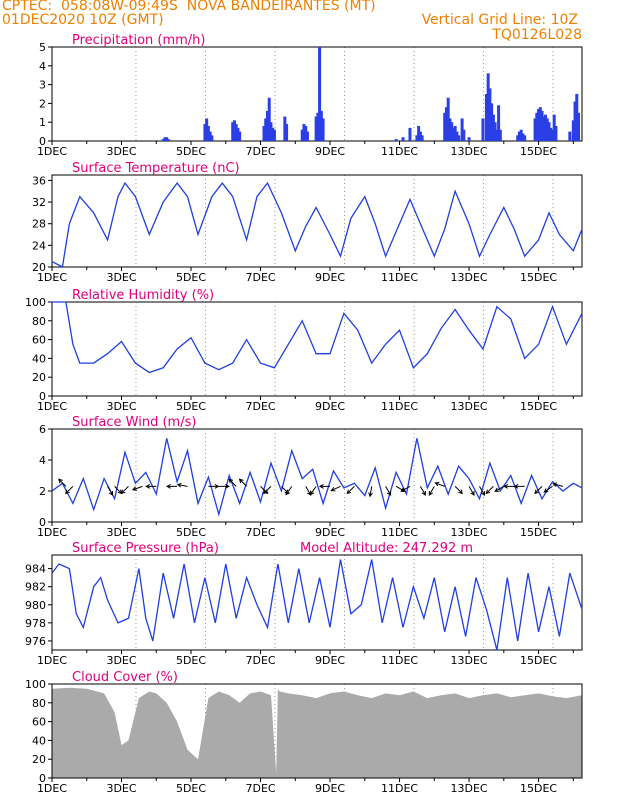 The width and height of the screenshot is (618, 800). Describe the element at coordinates (39, 321) in the screenshot. I see `y-tick-label: 80` at that location.